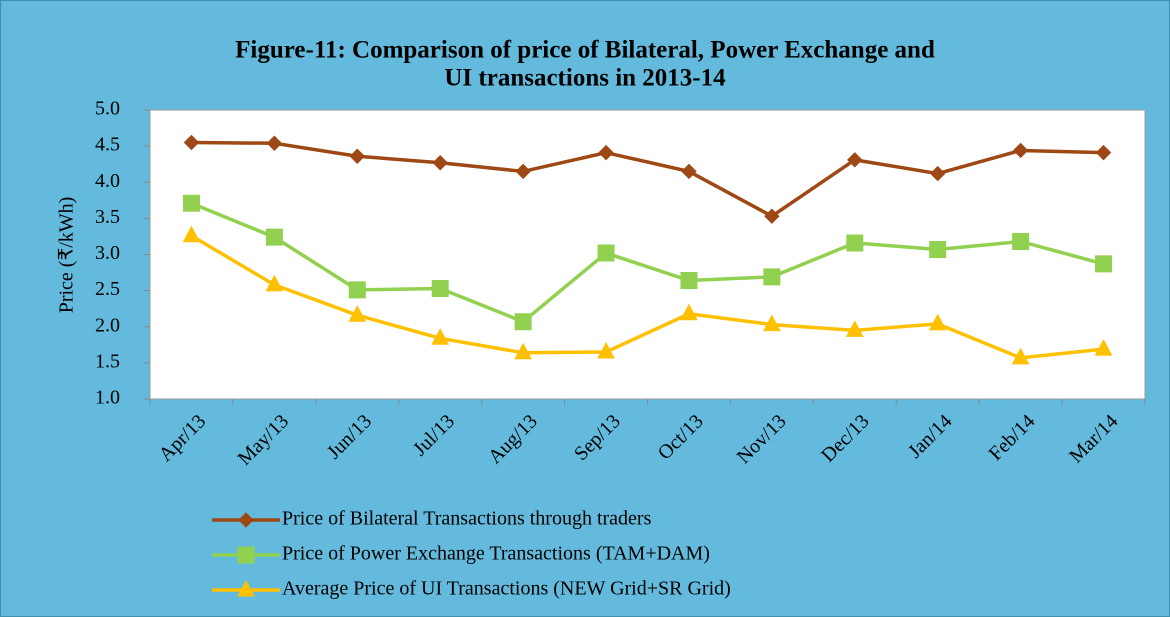 The image size is (1170, 617). What do you see at coordinates (107, 253) in the screenshot?
I see `y-tick-label: 3.0` at bounding box center [107, 253].